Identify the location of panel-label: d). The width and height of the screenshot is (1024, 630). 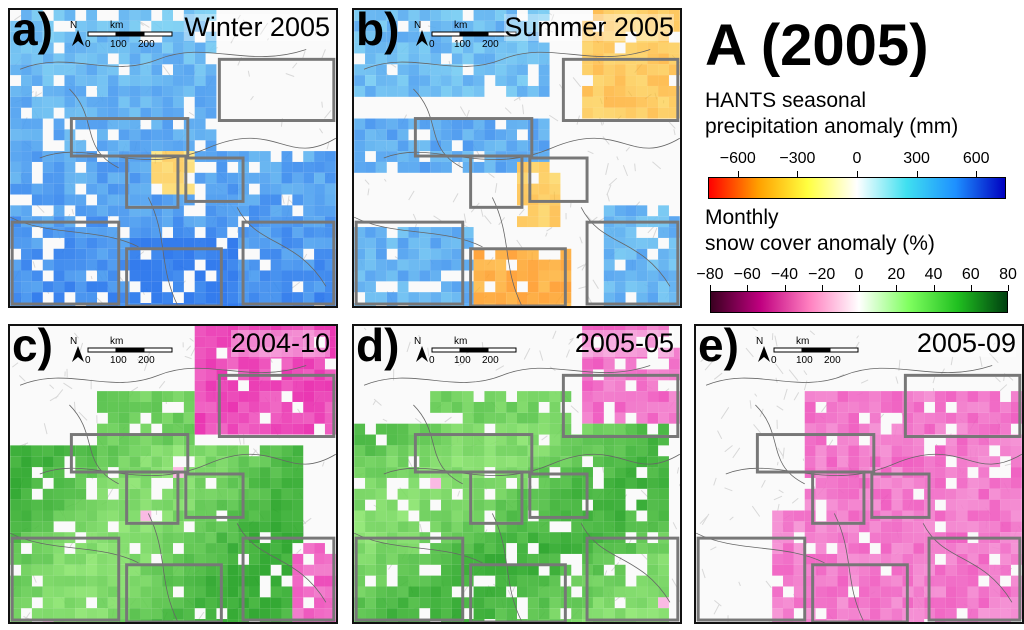
(378, 347).